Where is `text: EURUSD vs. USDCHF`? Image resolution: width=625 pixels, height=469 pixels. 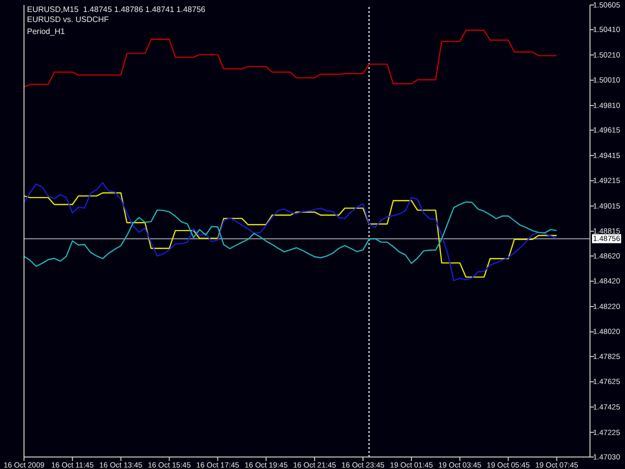
text: EURUSD vs. USDCHF is located at coordinates (68, 19).